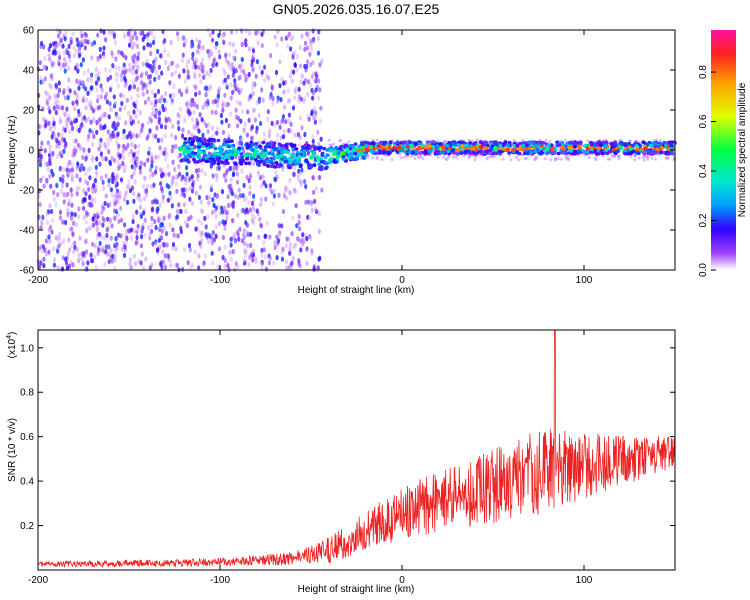 This screenshot has height=600, width=750. Describe the element at coordinates (584, 580) in the screenshot. I see `snr-x-tick-label: 100` at that location.